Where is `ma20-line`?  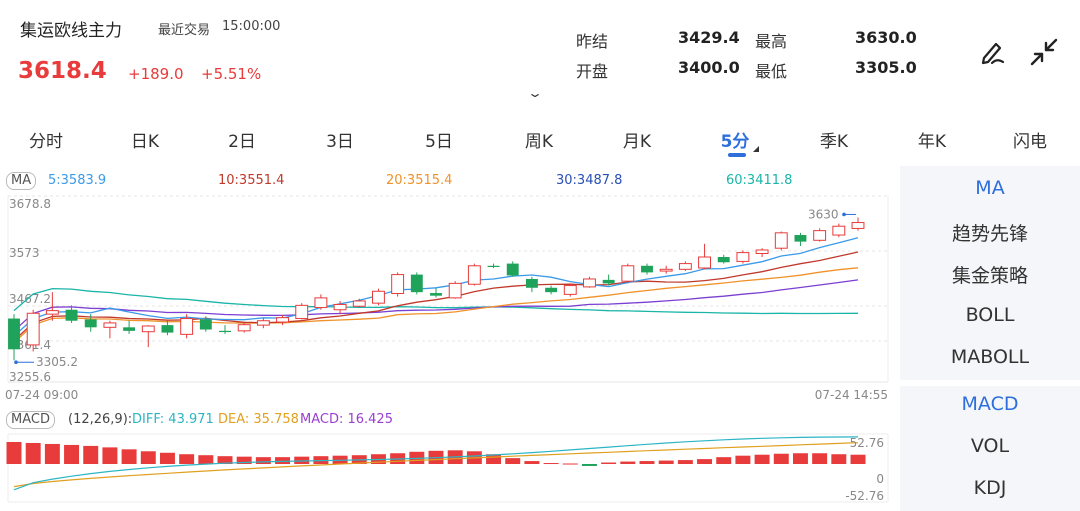 ma20-line is located at coordinates (436, 305).